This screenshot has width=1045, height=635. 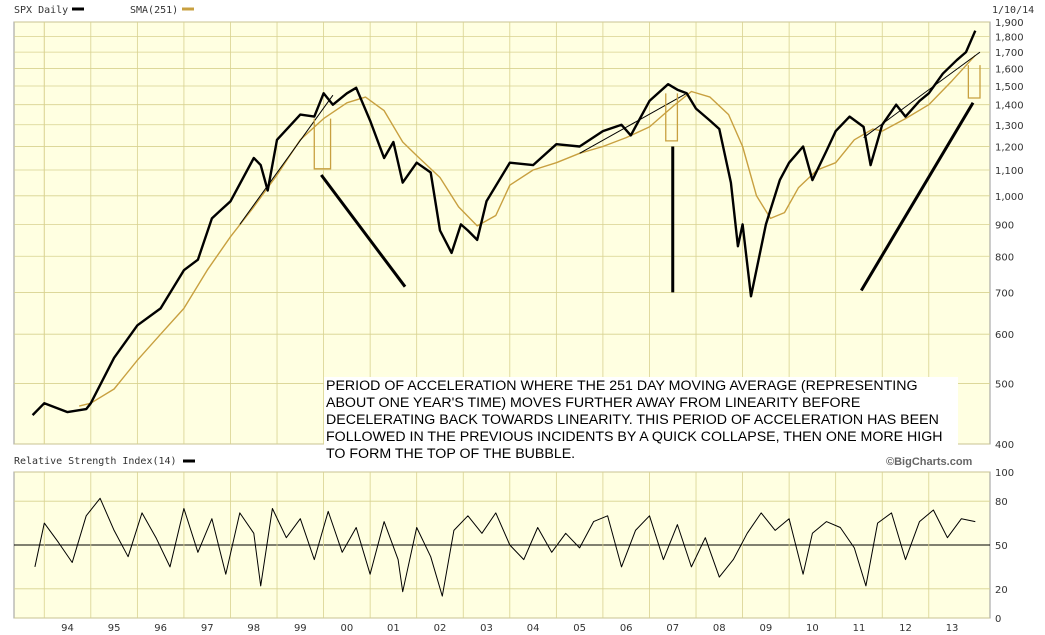 What do you see at coordinates (95, 461) in the screenshot?
I see `rsi-label: Relative Strength Index(14)` at bounding box center [95, 461].